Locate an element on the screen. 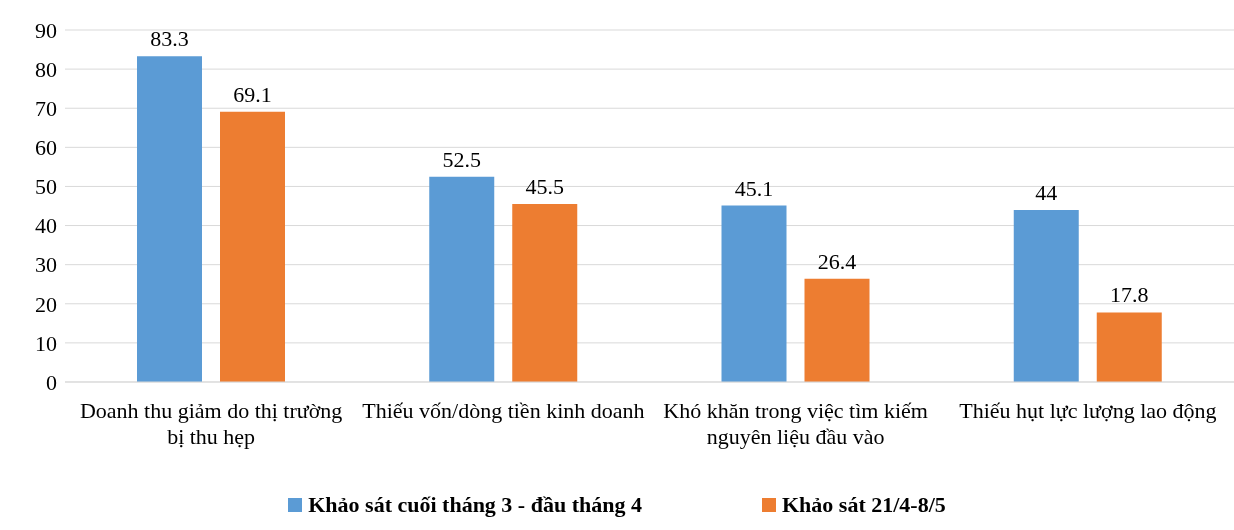 The width and height of the screenshot is (1234, 530). x-tick-label: Thiếu hụt lực lượng lao động is located at coordinates (1088, 410).